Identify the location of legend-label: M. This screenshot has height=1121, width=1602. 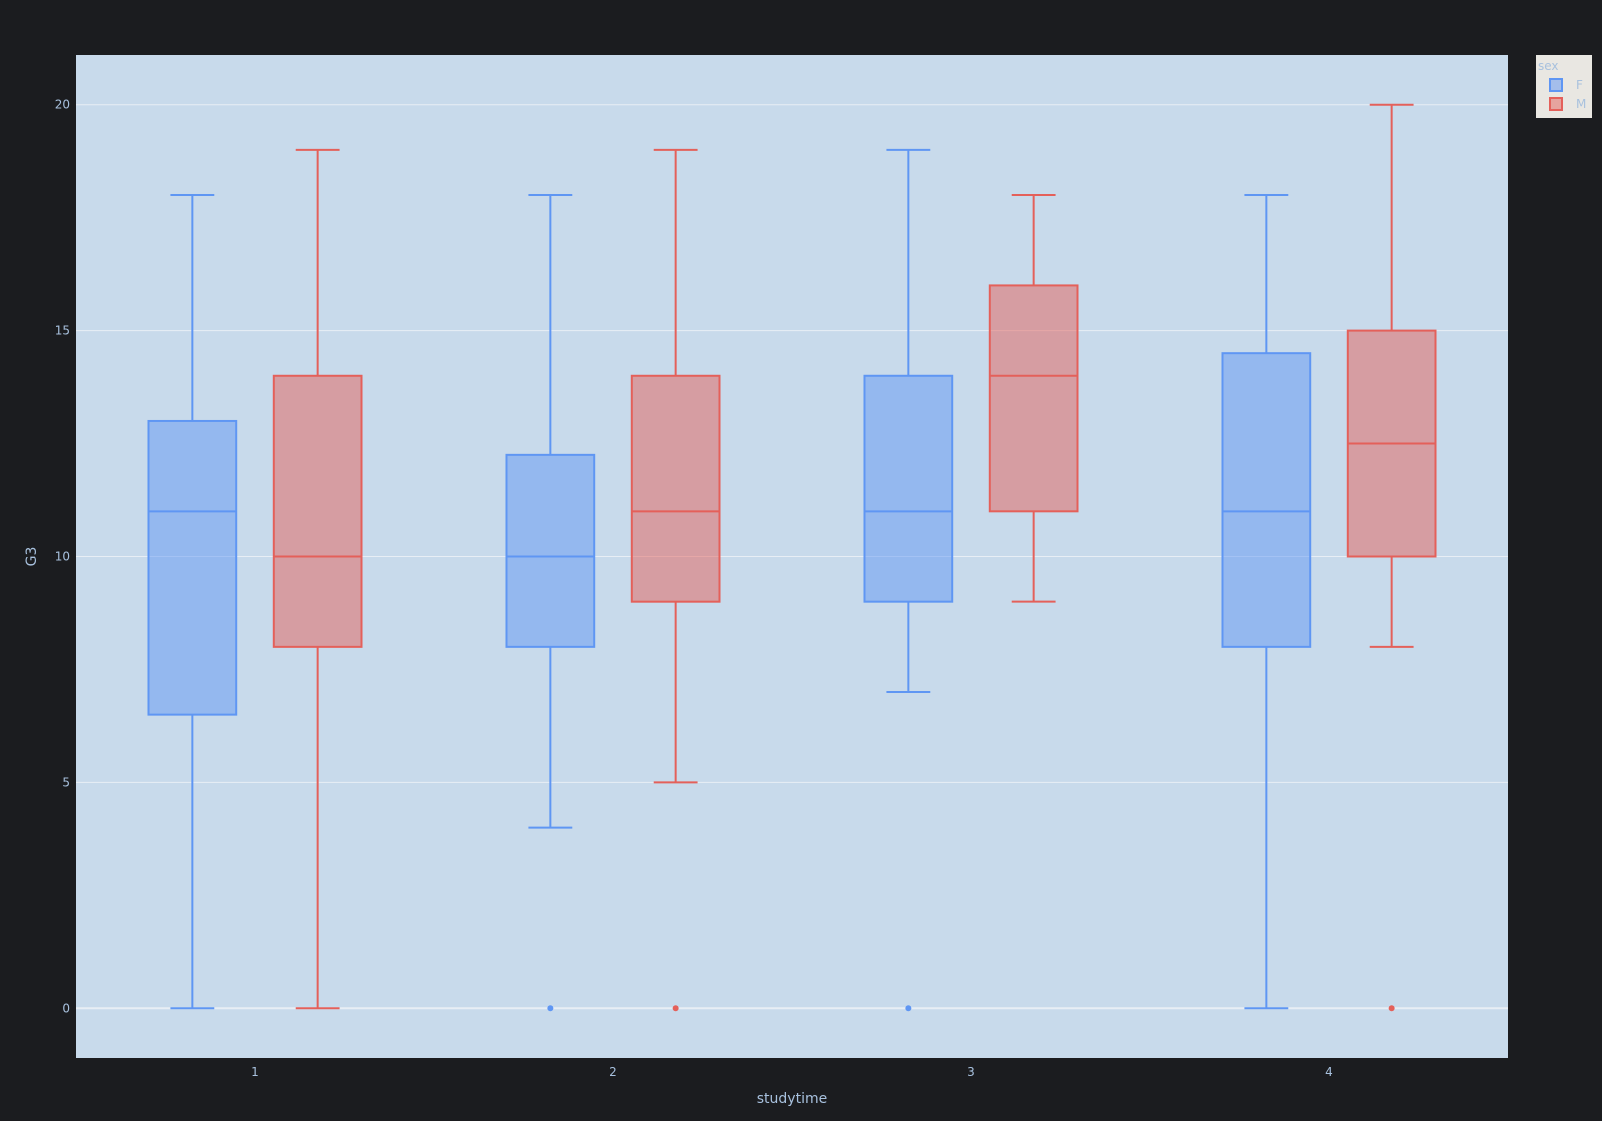
(1581, 104).